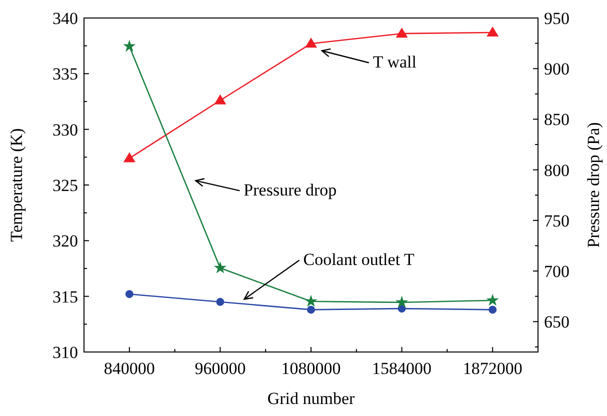 The image size is (607, 416). Describe the element at coordinates (557, 220) in the screenshot. I see `y2-tick-label: 750` at that location.